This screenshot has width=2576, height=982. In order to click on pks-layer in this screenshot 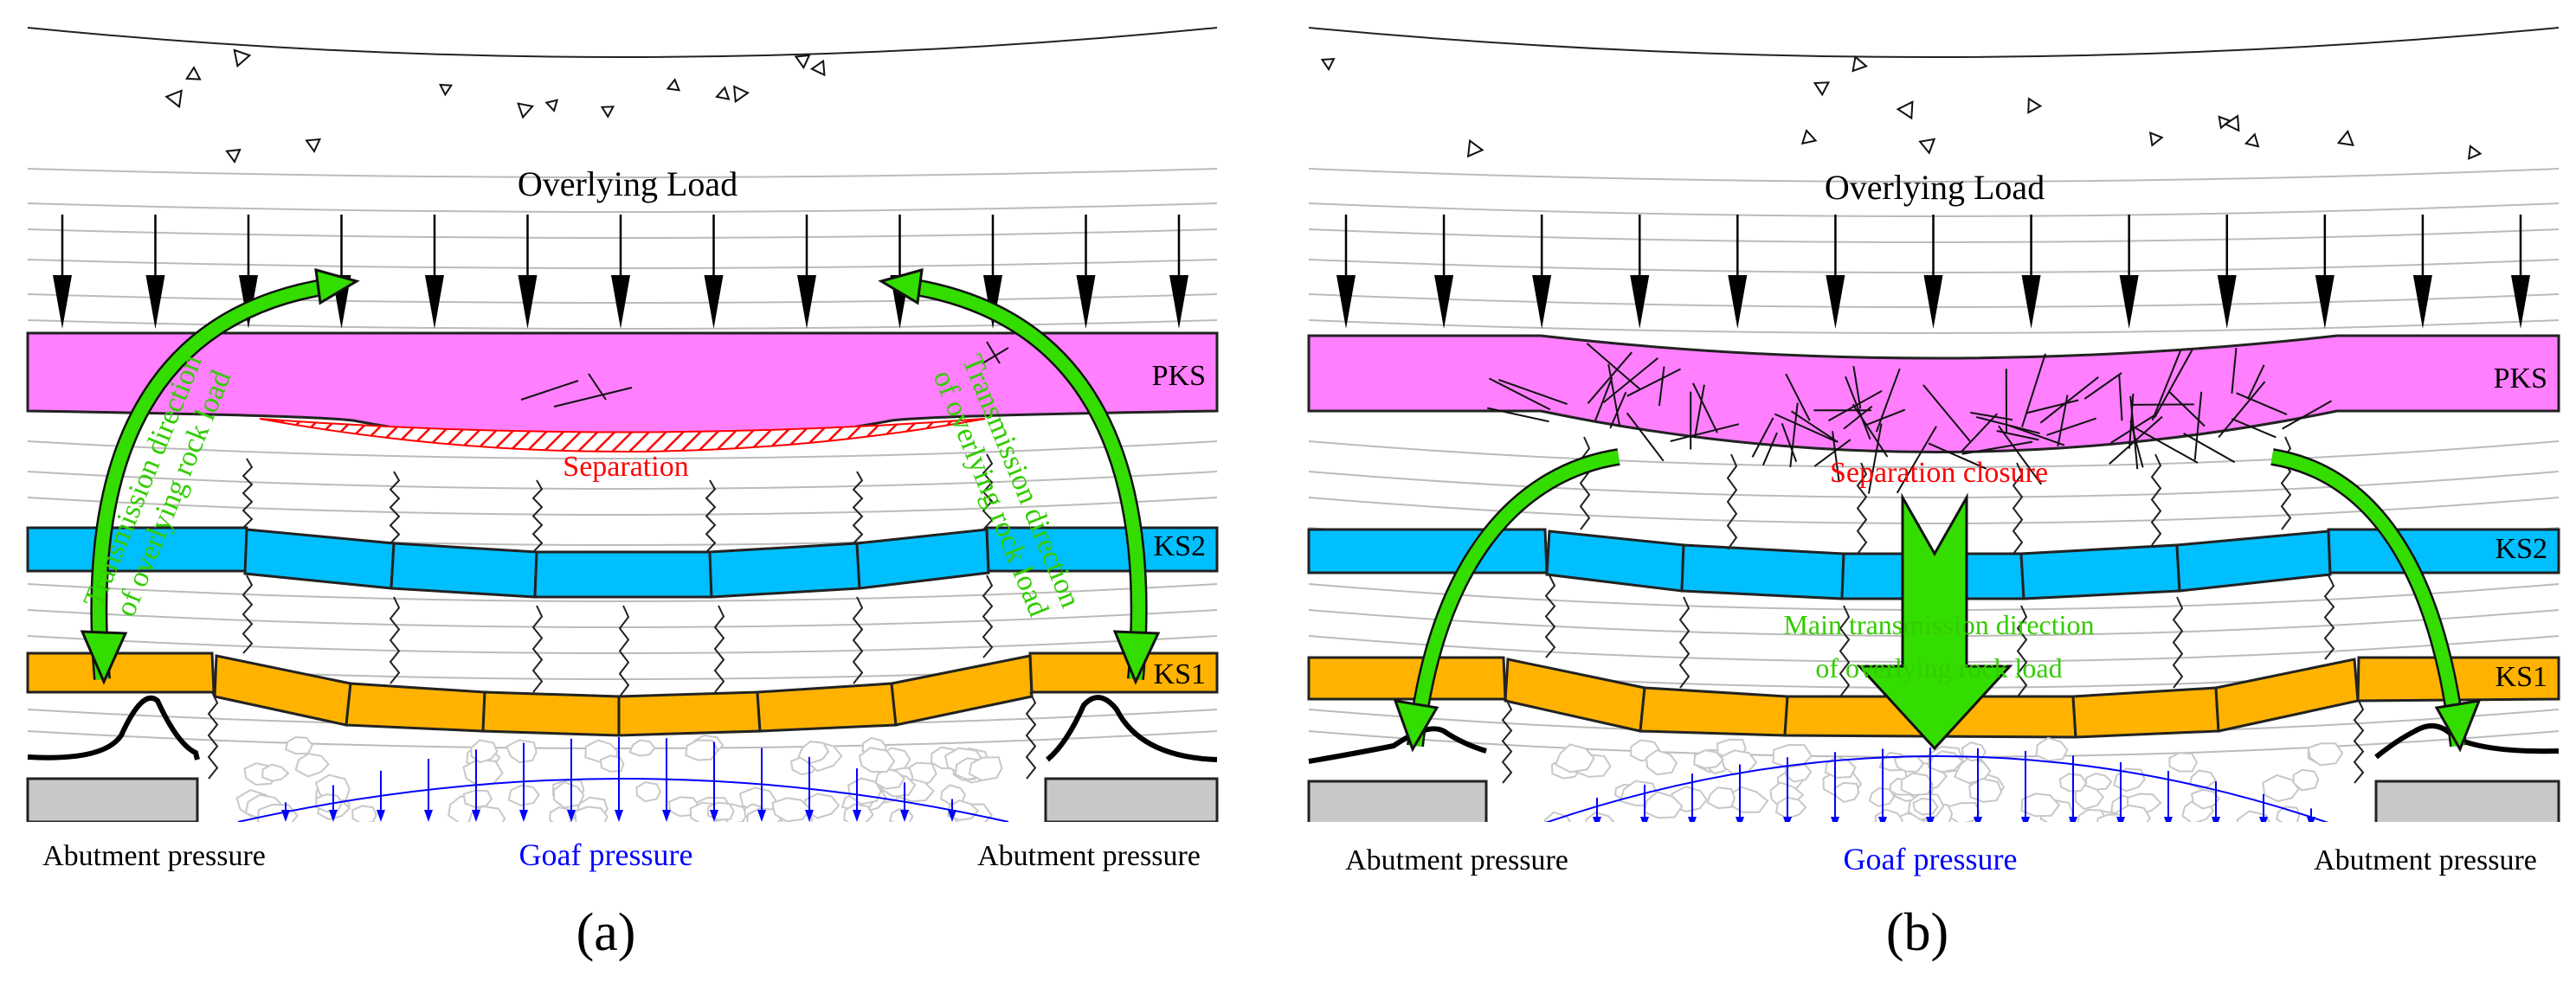, I will do `click(1933, 393)`.